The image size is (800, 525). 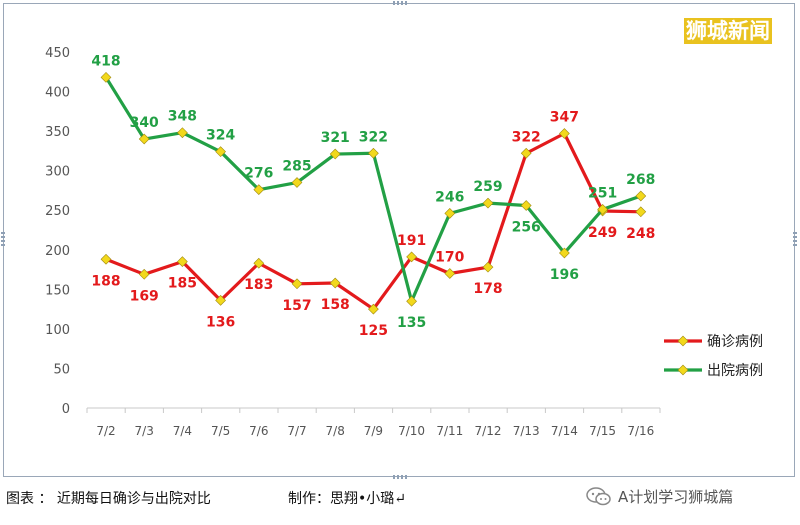 I want to click on data-label: 285, so click(x=296, y=167).